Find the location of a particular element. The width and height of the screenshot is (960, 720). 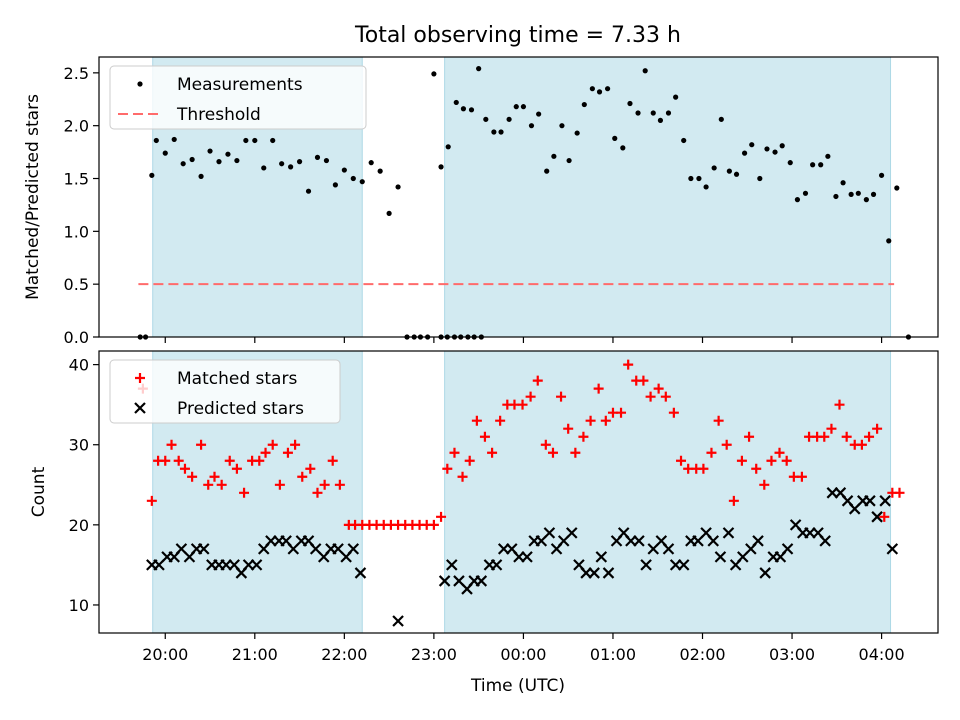

y-tick-label: 40 is located at coordinates (79, 365).